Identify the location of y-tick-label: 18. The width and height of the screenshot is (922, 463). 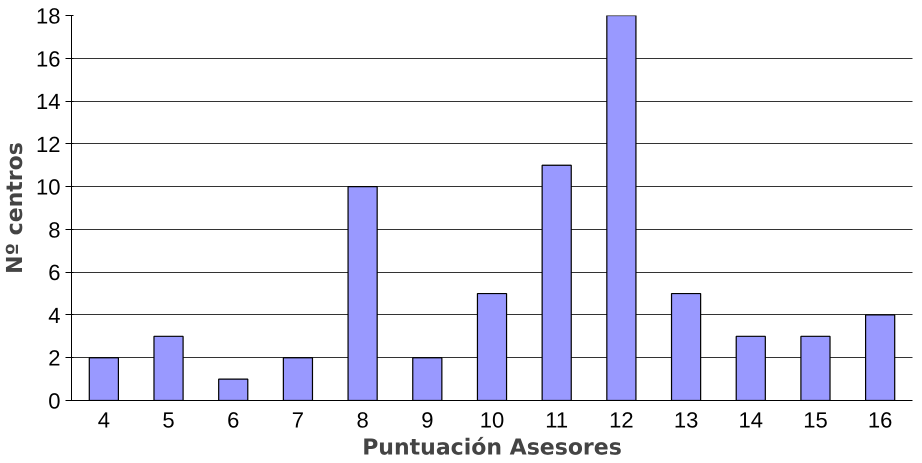
(48, 16).